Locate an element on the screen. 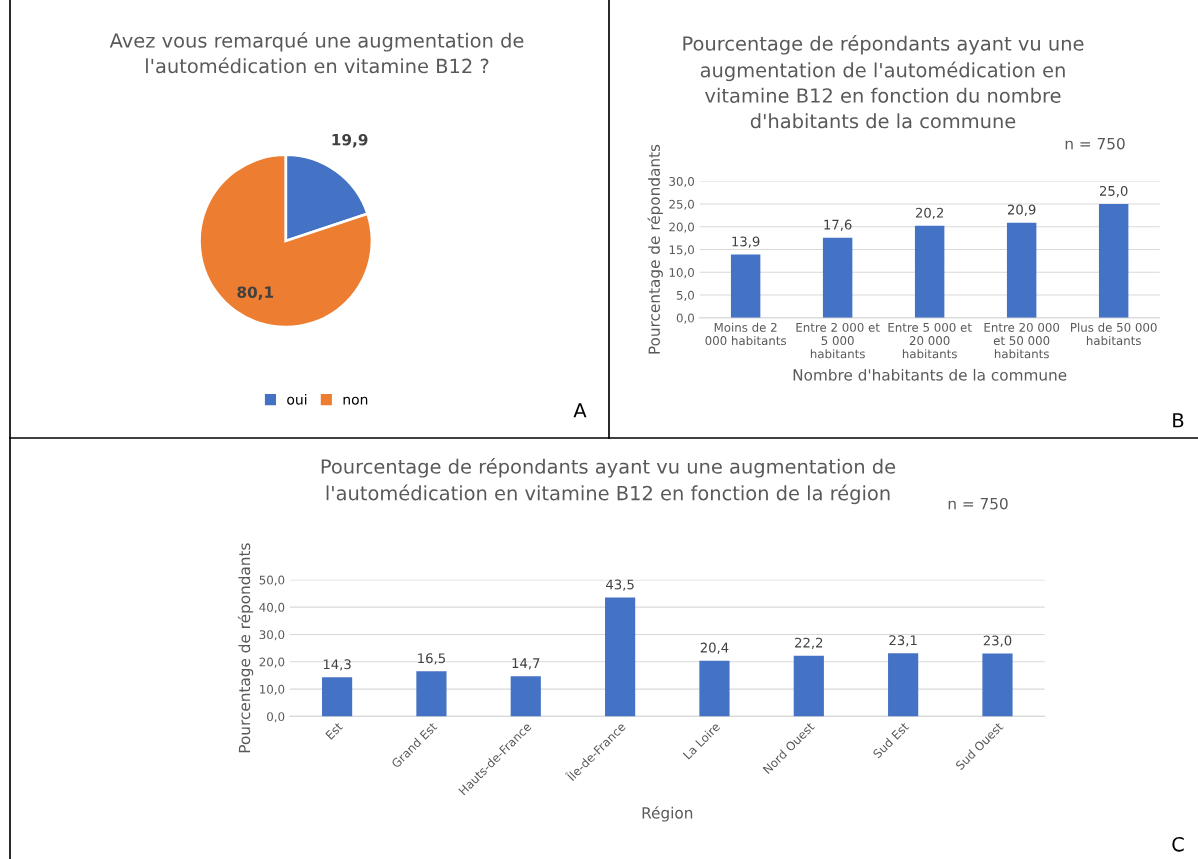  text: C is located at coordinates (1178, 844).